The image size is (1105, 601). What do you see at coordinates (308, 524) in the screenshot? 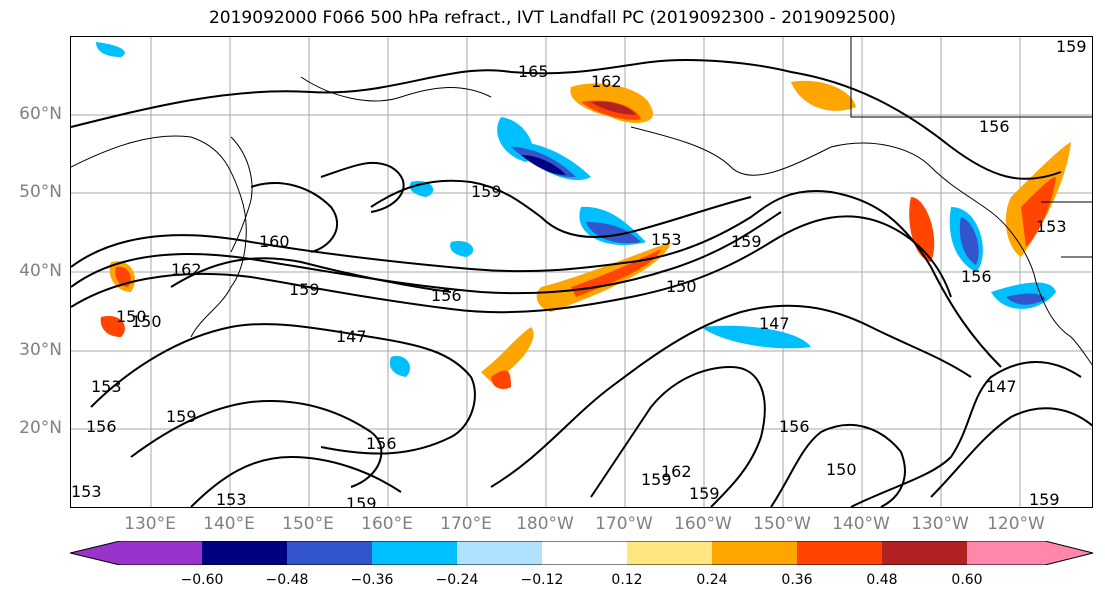
I see `lon-label-150e: 150°E` at bounding box center [308, 524].